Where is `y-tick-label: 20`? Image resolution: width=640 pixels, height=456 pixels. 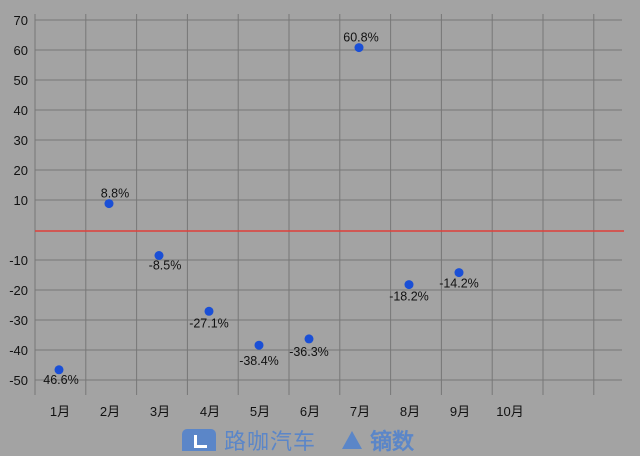
y-tick-label: 20 is located at coordinates (21, 170).